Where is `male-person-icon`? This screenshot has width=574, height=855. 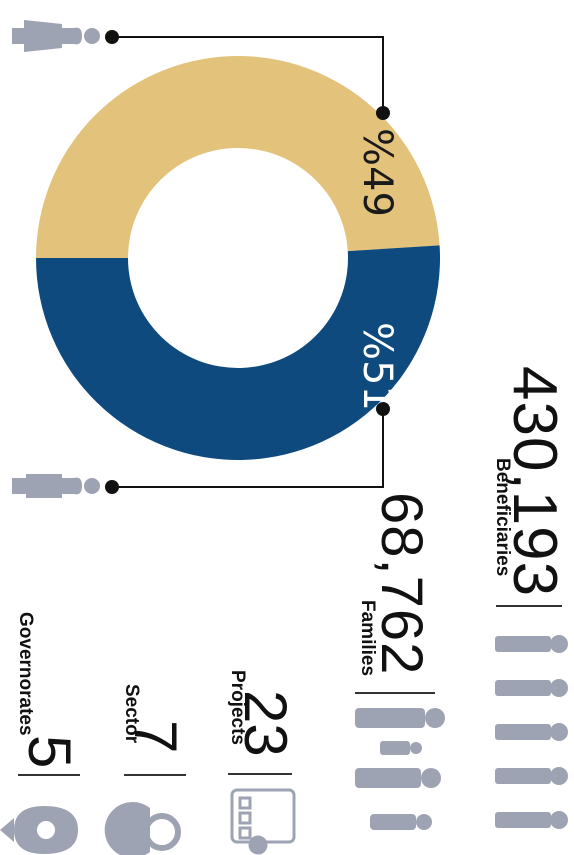
male-person-icon is located at coordinates (56, 486).